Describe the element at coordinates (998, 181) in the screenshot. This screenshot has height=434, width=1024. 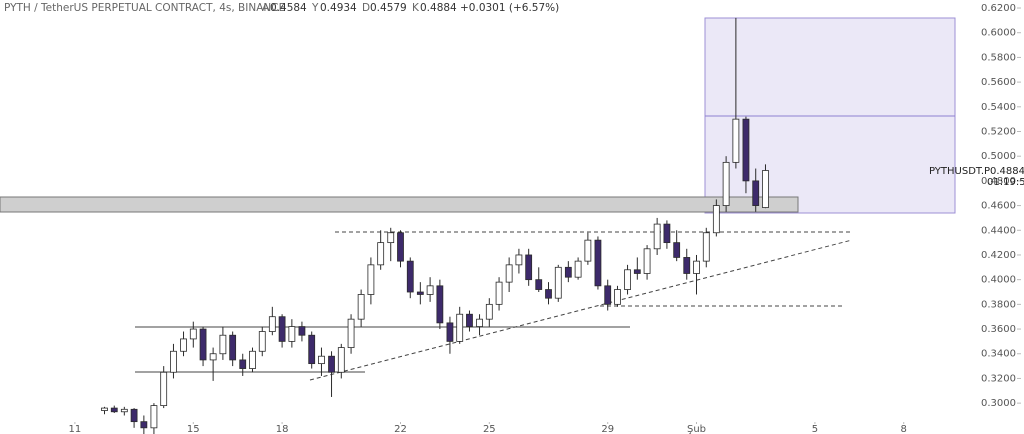
I see `y-tick-label: 0.4800` at that location.